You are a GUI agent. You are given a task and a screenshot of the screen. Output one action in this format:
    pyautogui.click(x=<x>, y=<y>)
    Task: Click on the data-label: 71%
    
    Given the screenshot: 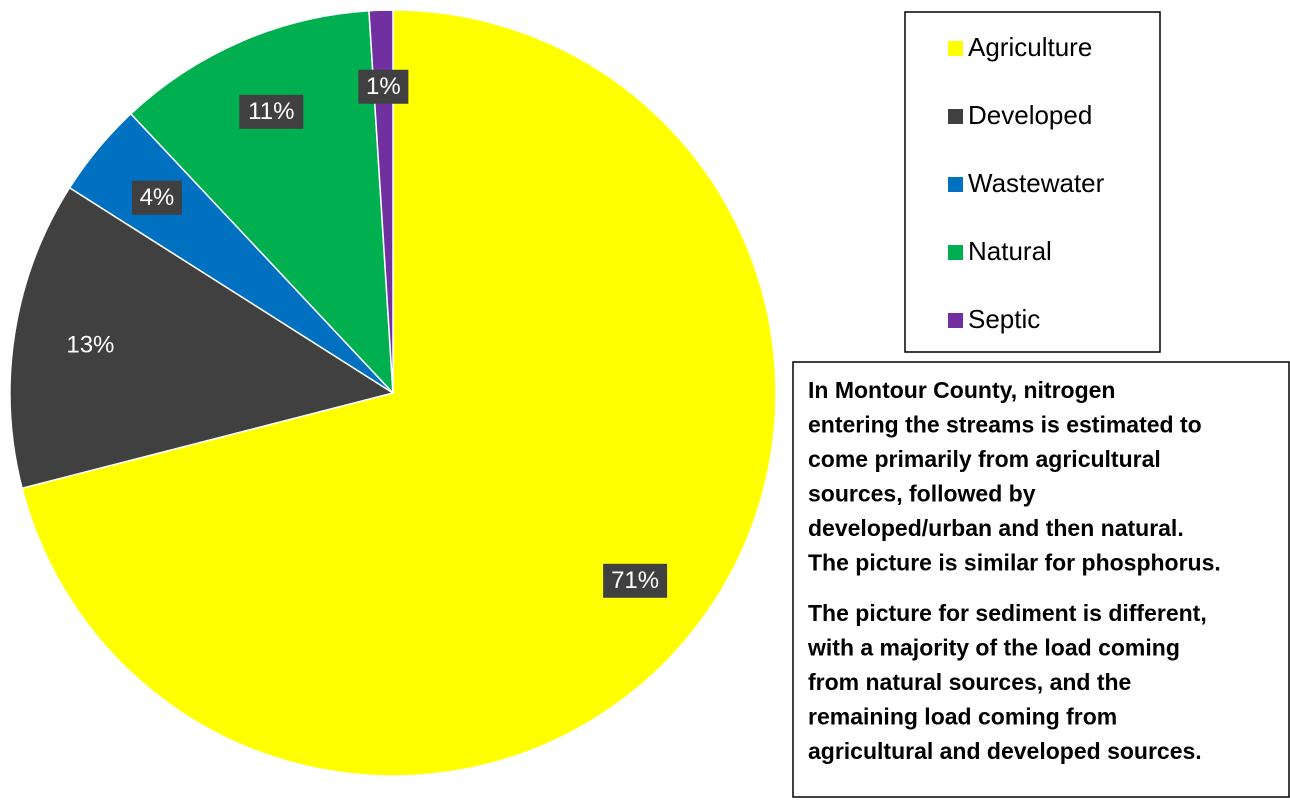 What is the action you would take?
    pyautogui.click(x=635, y=580)
    